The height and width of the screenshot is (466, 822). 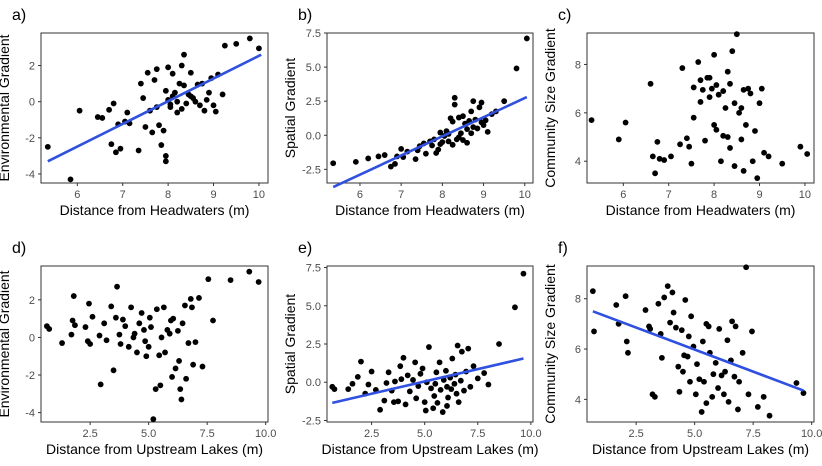 I want to click on x-tick-label: 8, so click(x=714, y=195).